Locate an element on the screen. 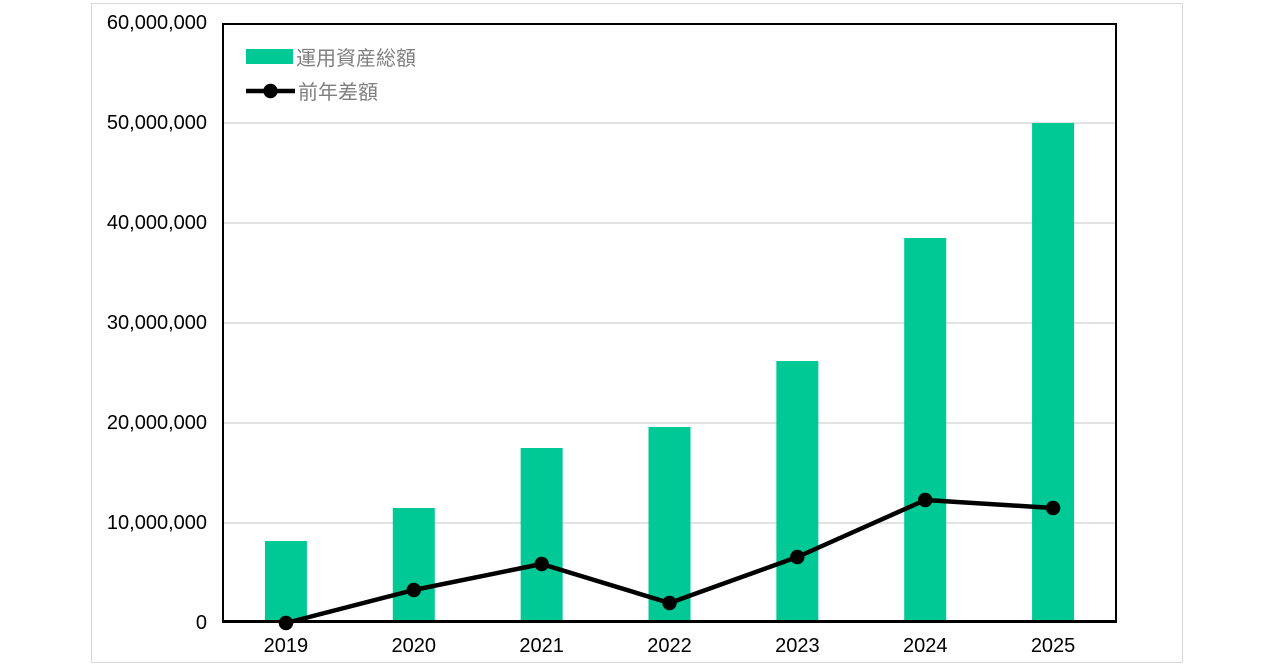  line-marker-2020 is located at coordinates (413, 590).